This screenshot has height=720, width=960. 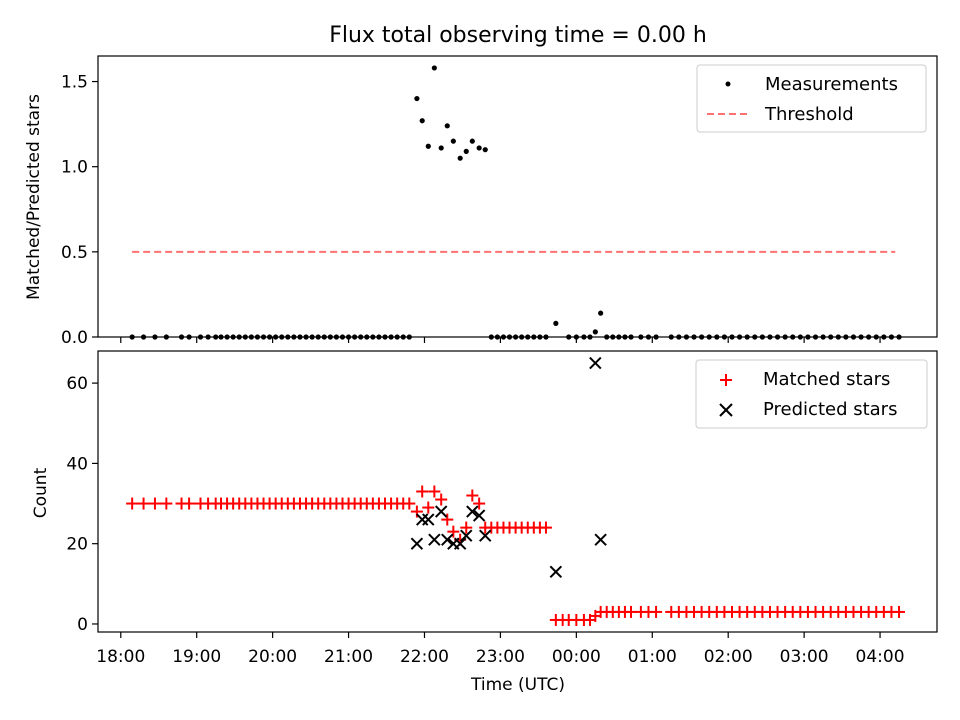 I want to click on legend-matched-label: Matched stars, so click(x=826, y=379).